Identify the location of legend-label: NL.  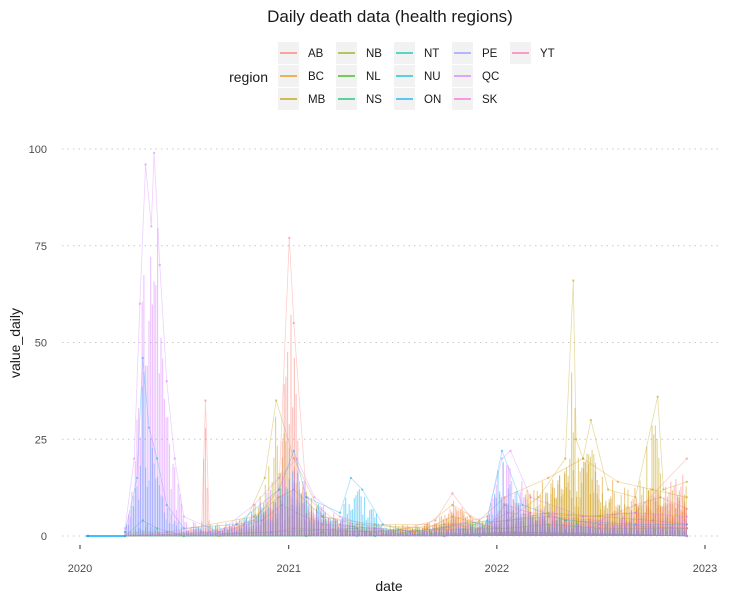
(373, 77).